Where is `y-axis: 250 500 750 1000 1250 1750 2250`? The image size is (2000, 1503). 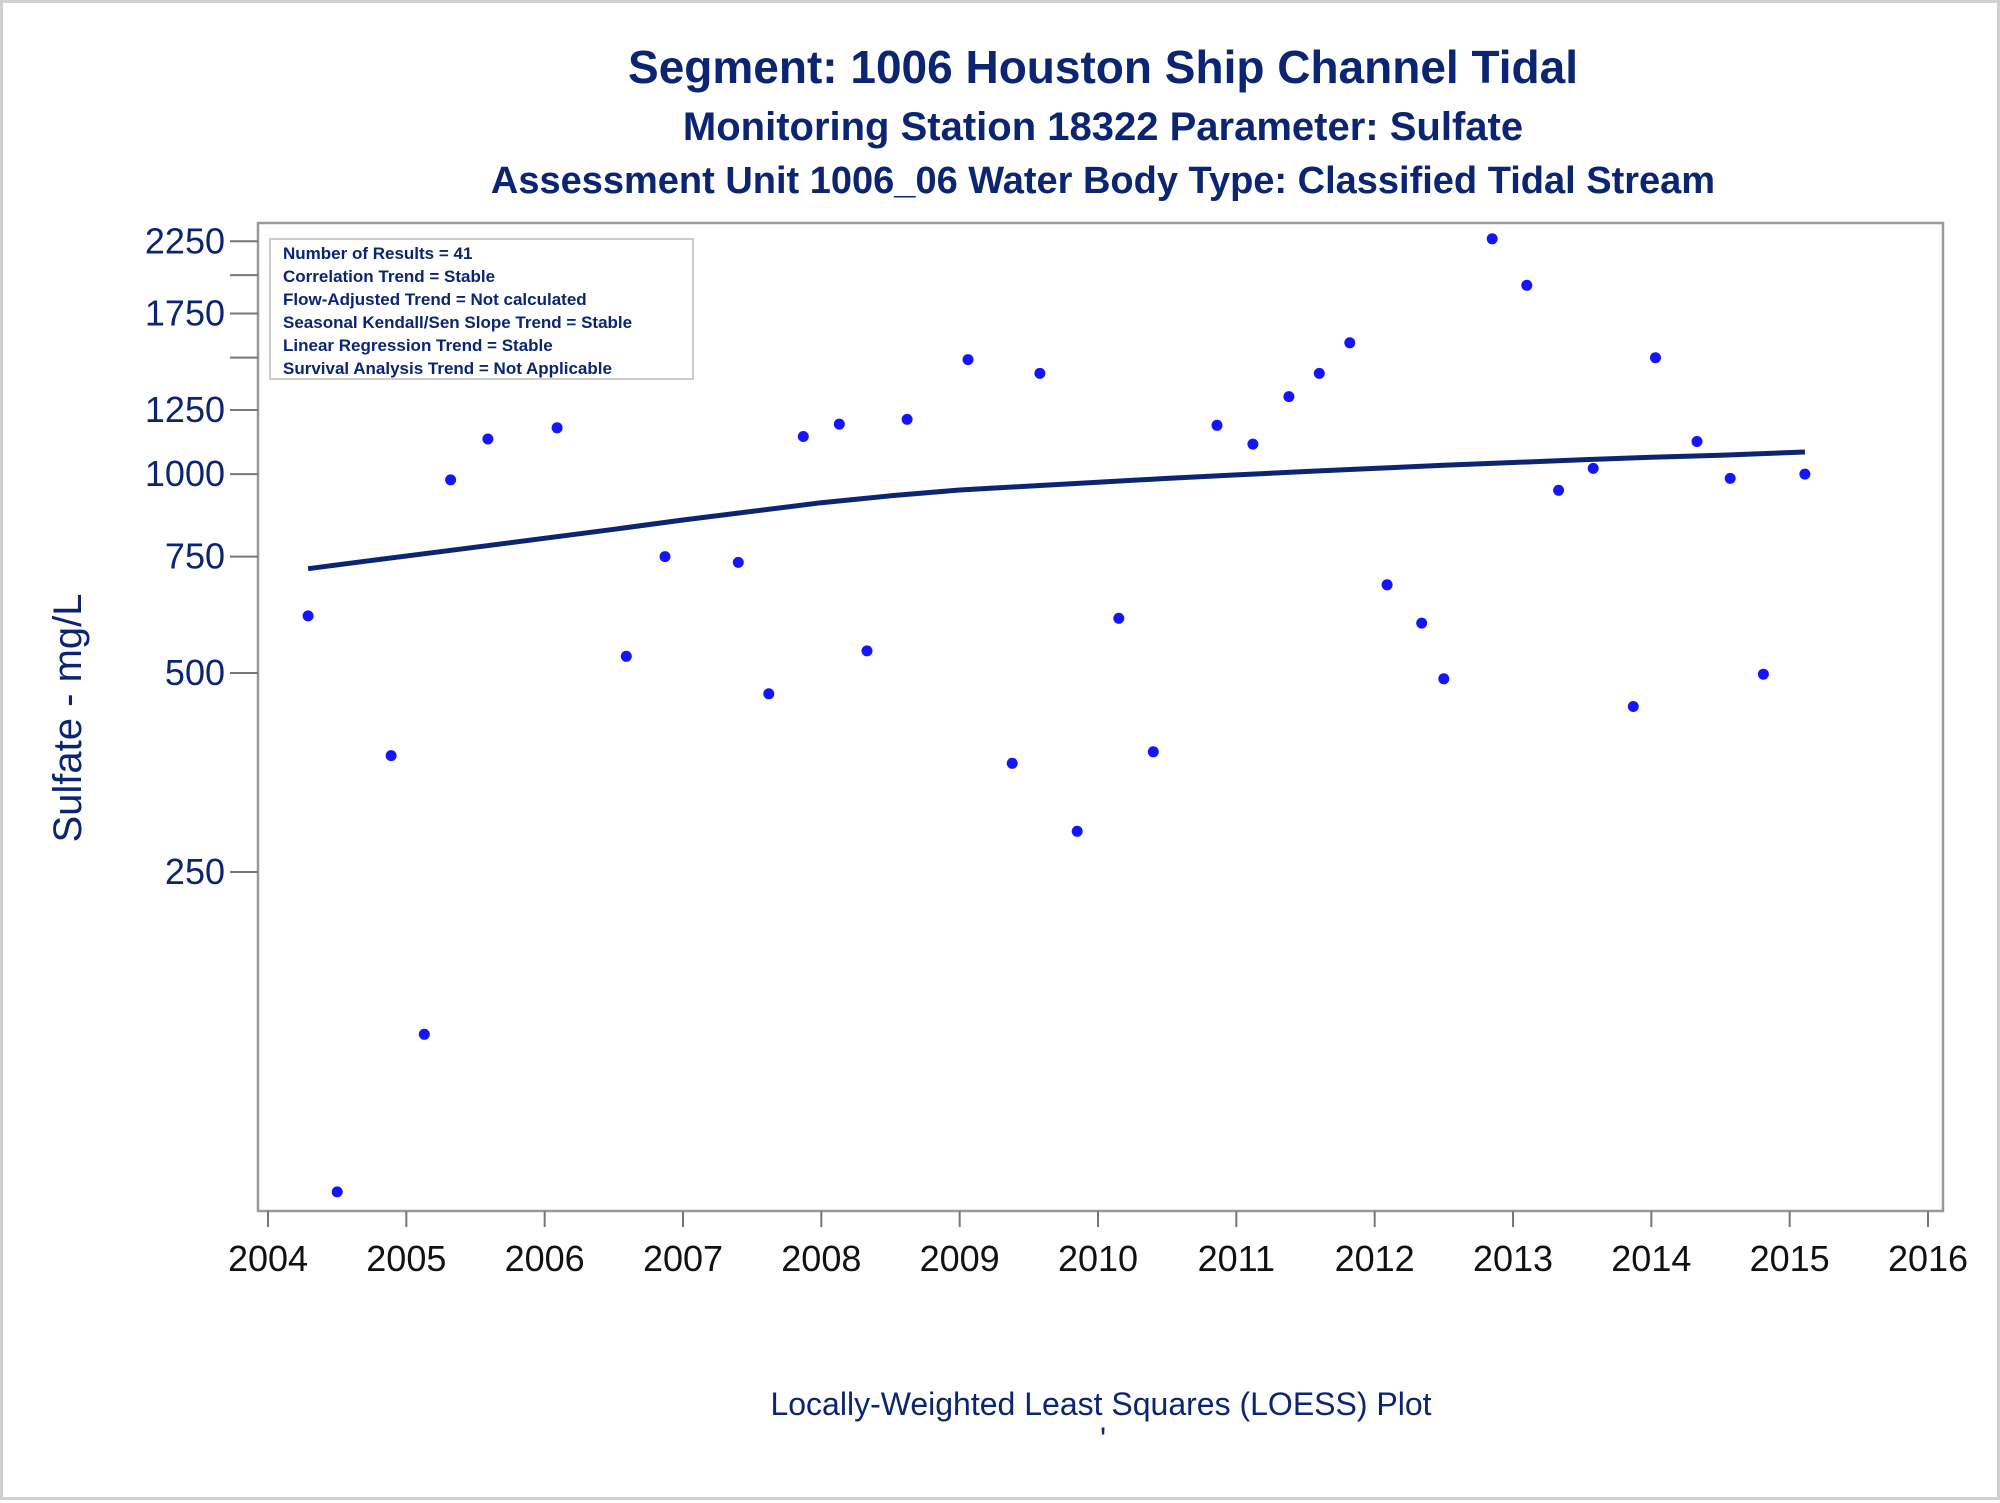
y-axis: 250 500 750 1000 1250 1750 2250 is located at coordinates (201, 556).